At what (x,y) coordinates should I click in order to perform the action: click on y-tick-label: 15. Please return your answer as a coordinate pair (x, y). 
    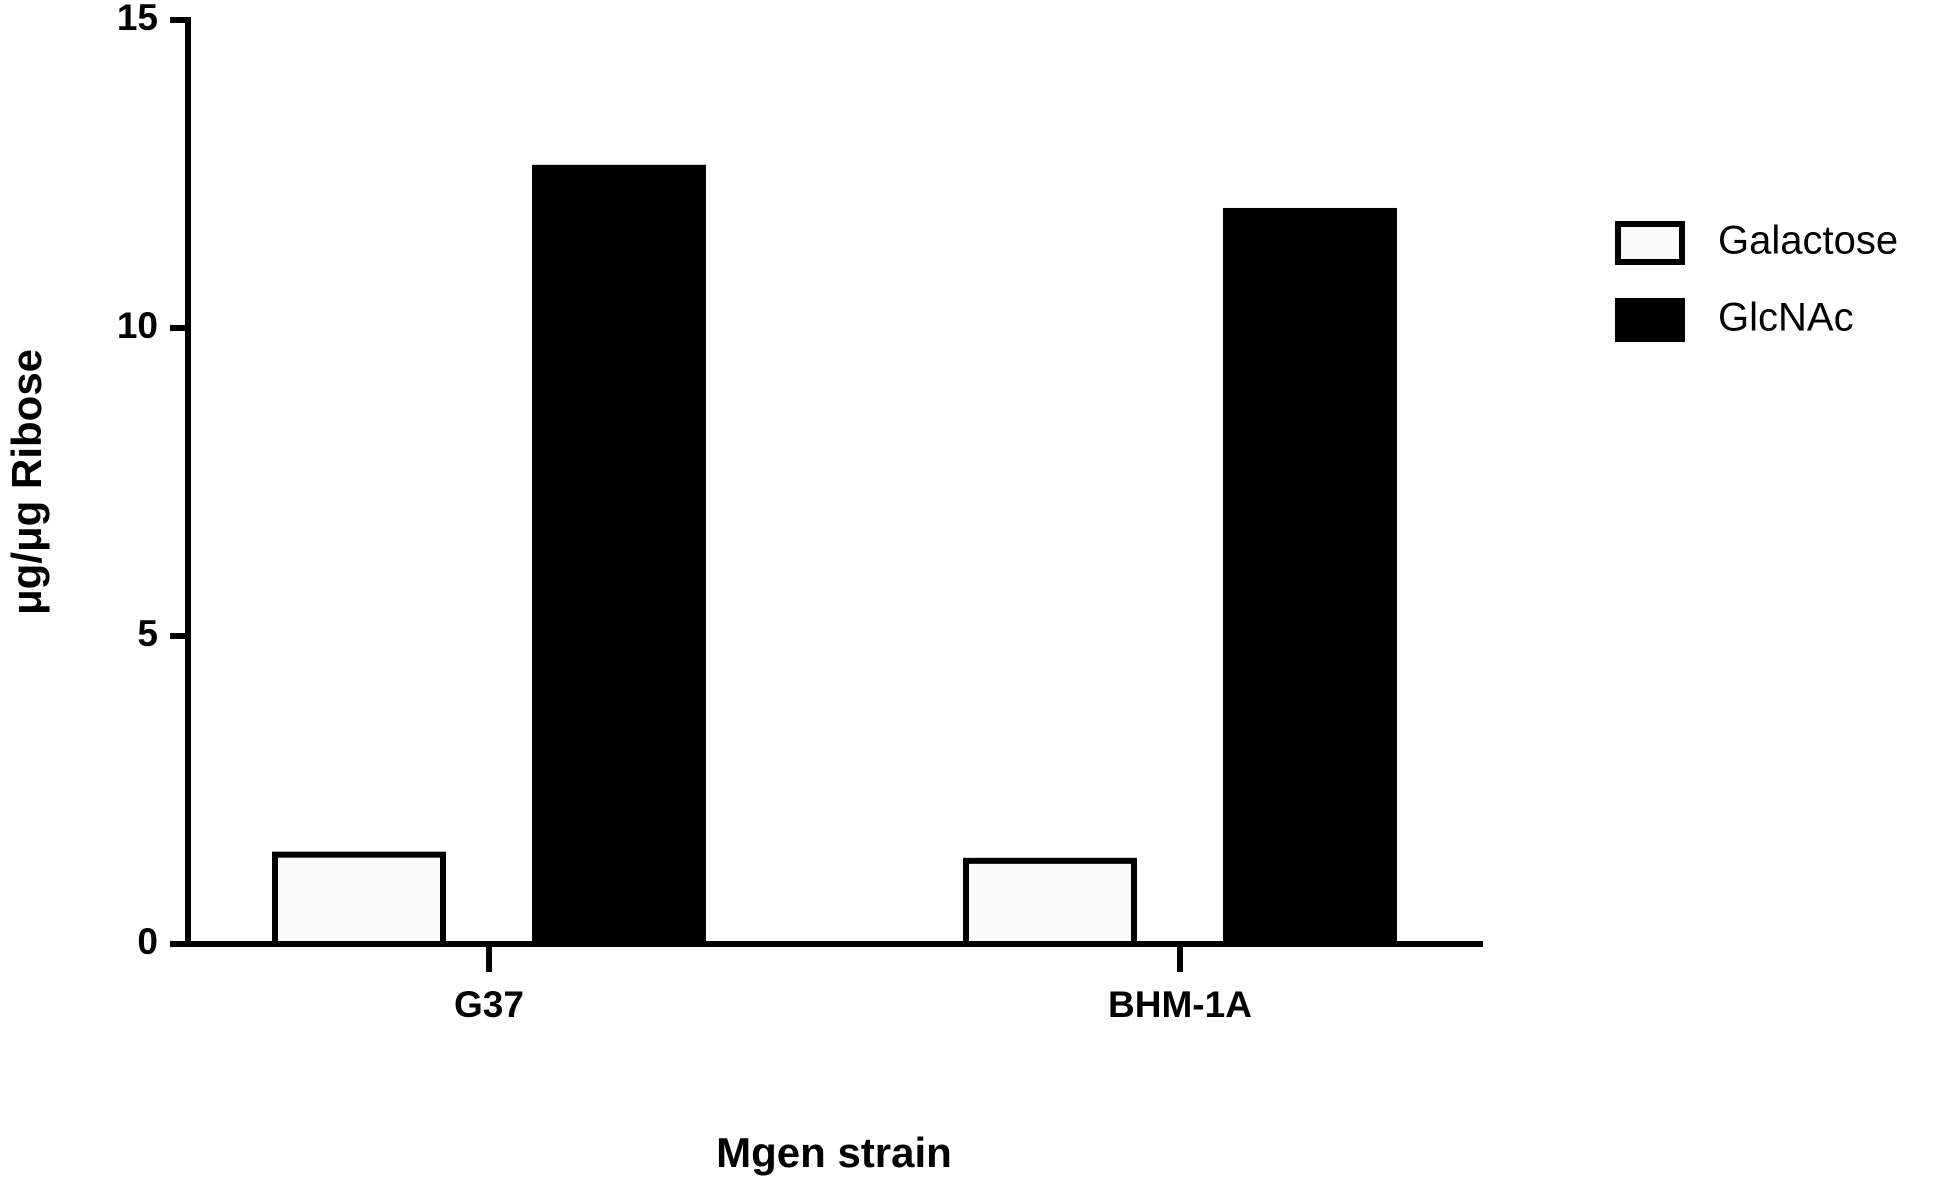
    Looking at the image, I should click on (137, 19).